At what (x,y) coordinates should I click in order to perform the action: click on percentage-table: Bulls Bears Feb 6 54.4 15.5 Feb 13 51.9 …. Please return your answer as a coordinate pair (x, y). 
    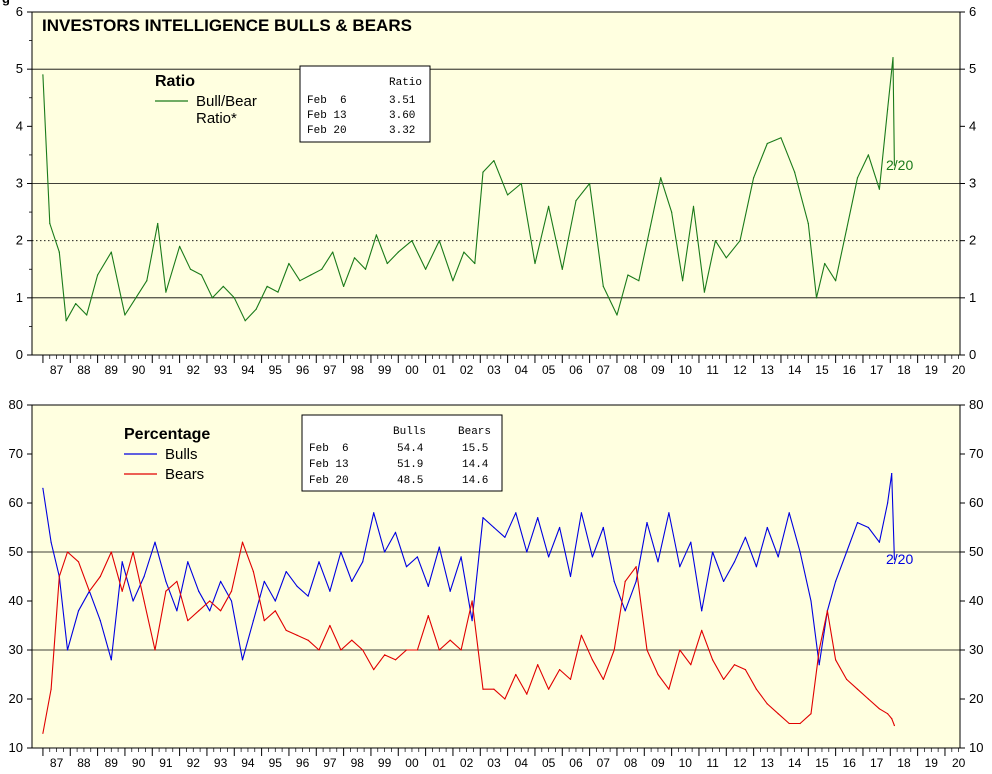
    Looking at the image, I should click on (402, 453).